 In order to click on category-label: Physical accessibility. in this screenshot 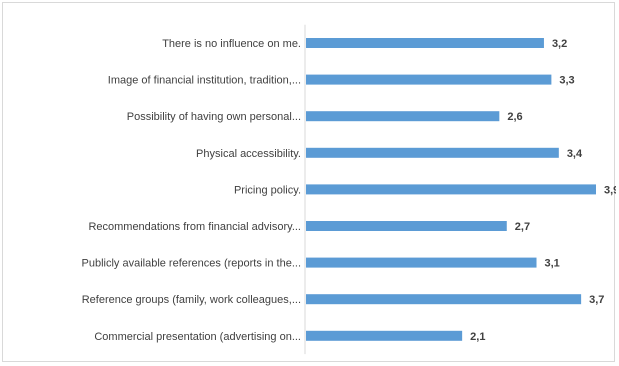, I will do `click(248, 154)`.